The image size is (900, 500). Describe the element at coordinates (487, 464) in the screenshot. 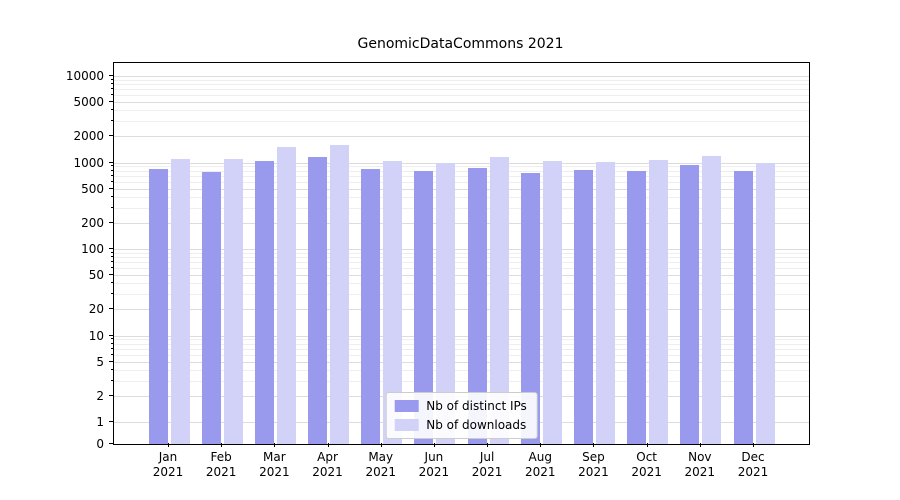

I see `x-tick-label: Jul 2021` at that location.